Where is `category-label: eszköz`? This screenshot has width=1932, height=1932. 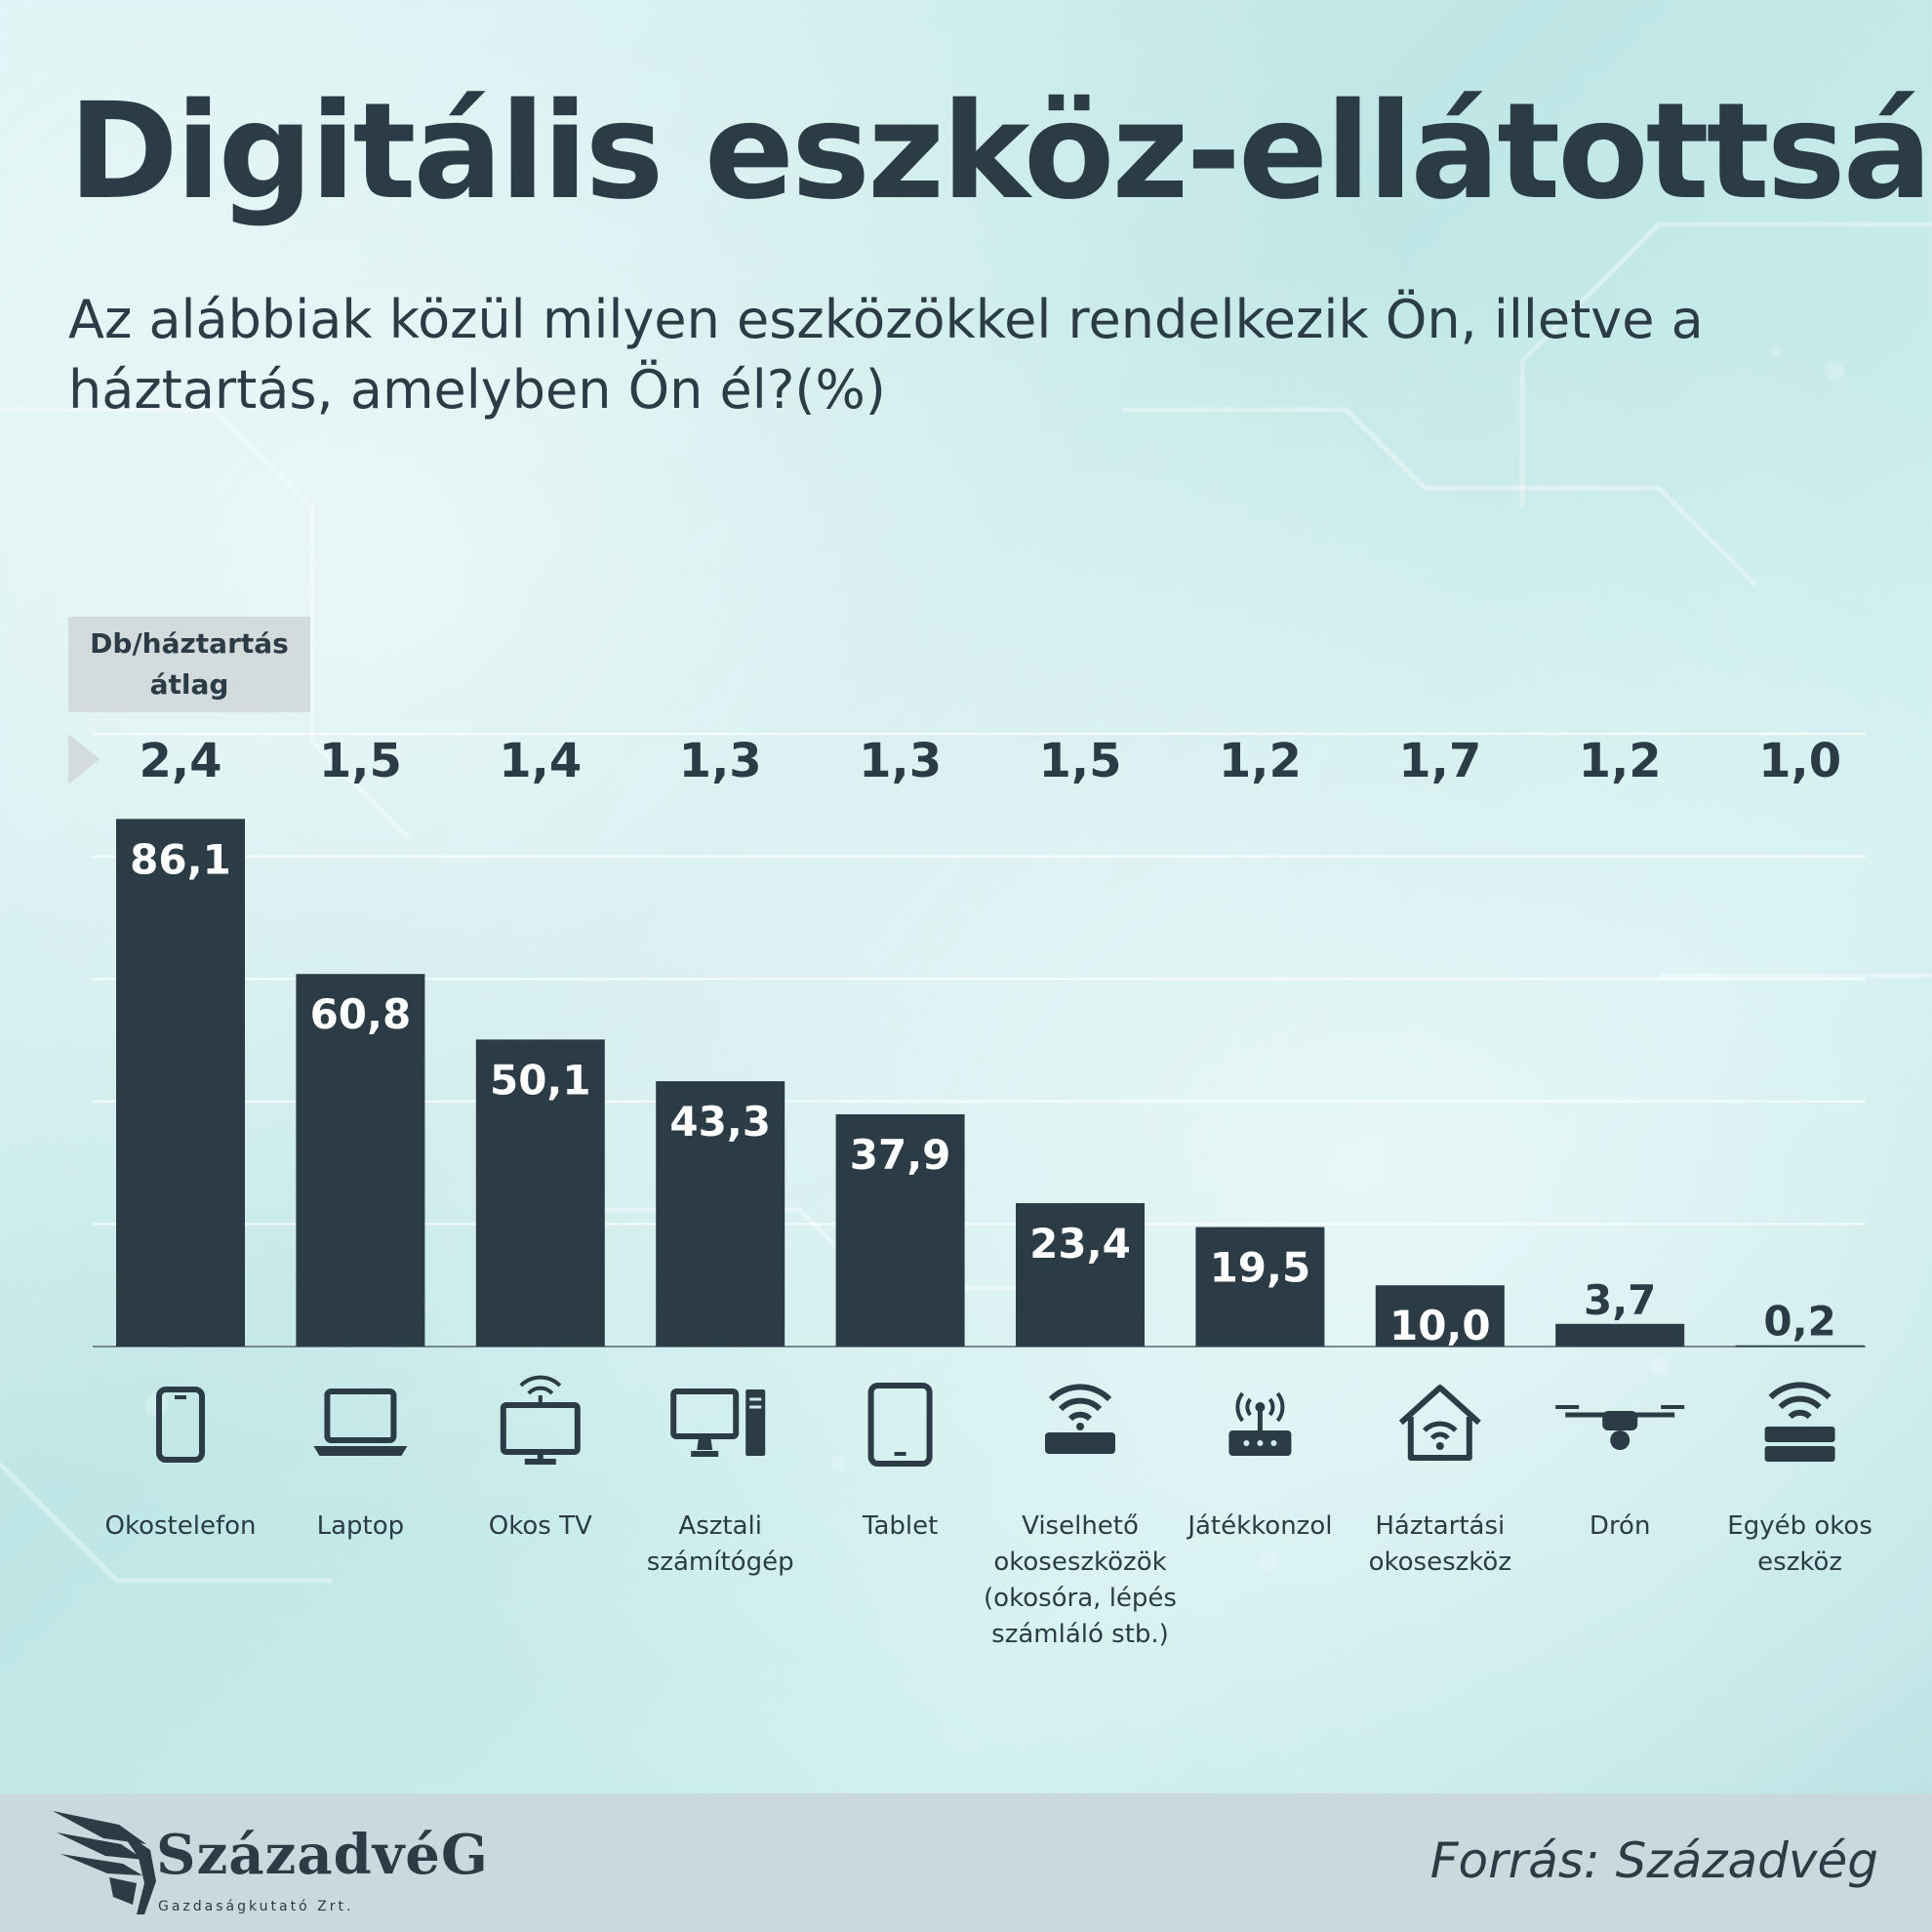
category-label: eszköz is located at coordinates (1799, 1562).